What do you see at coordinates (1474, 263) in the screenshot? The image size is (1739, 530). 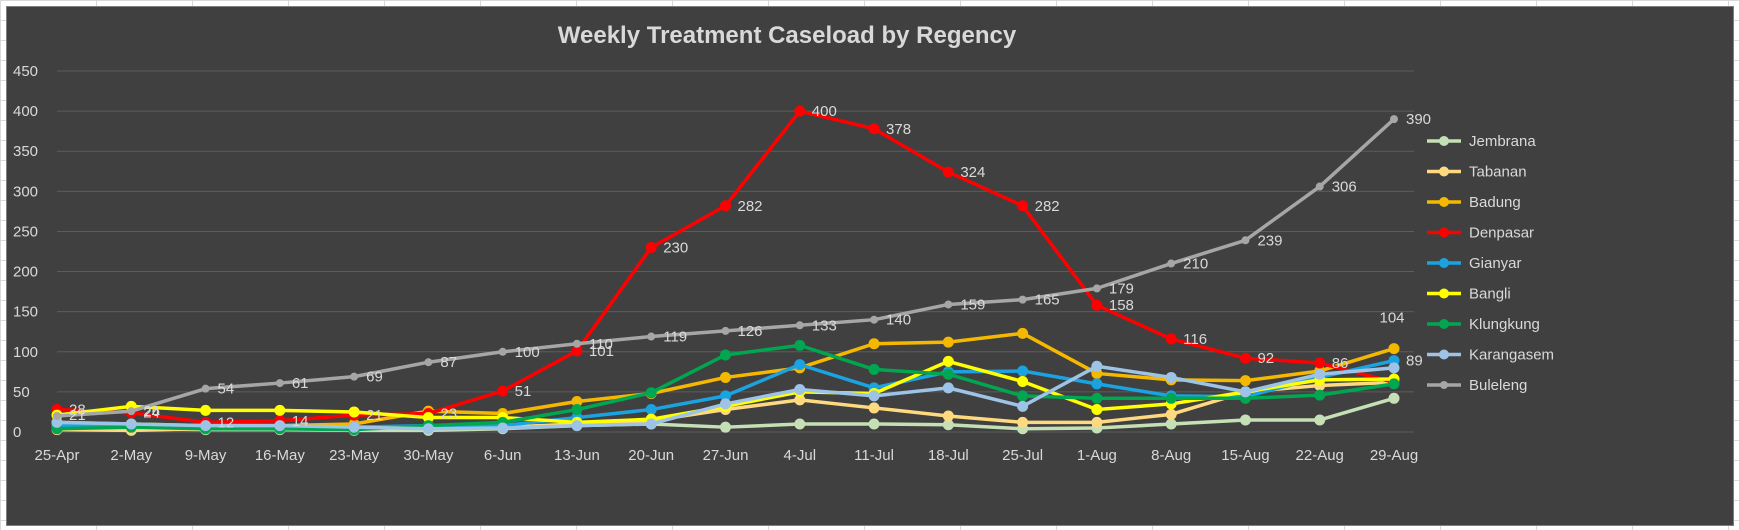 I see `legend-item-gianyar: Gianyar` at bounding box center [1474, 263].